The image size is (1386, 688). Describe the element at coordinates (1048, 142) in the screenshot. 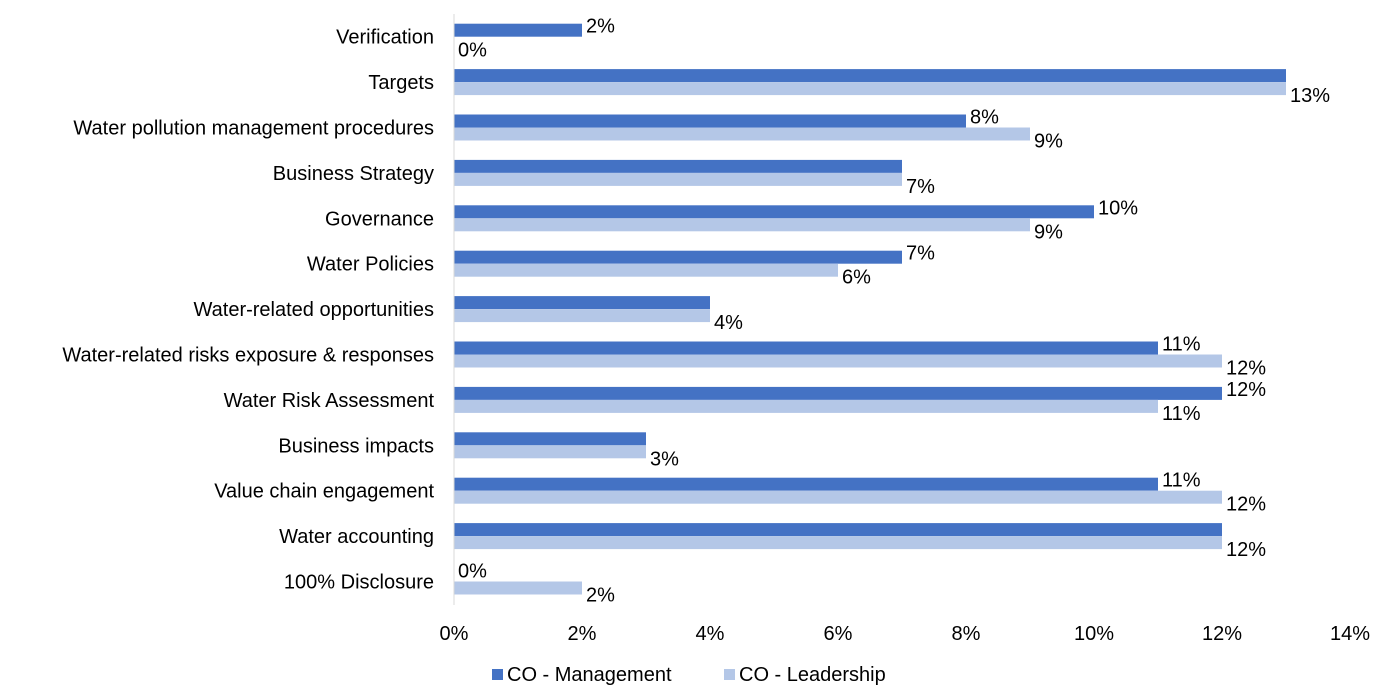

I see `data-label-co-leadership-water-pollution-management-procedures: 9%` at that location.